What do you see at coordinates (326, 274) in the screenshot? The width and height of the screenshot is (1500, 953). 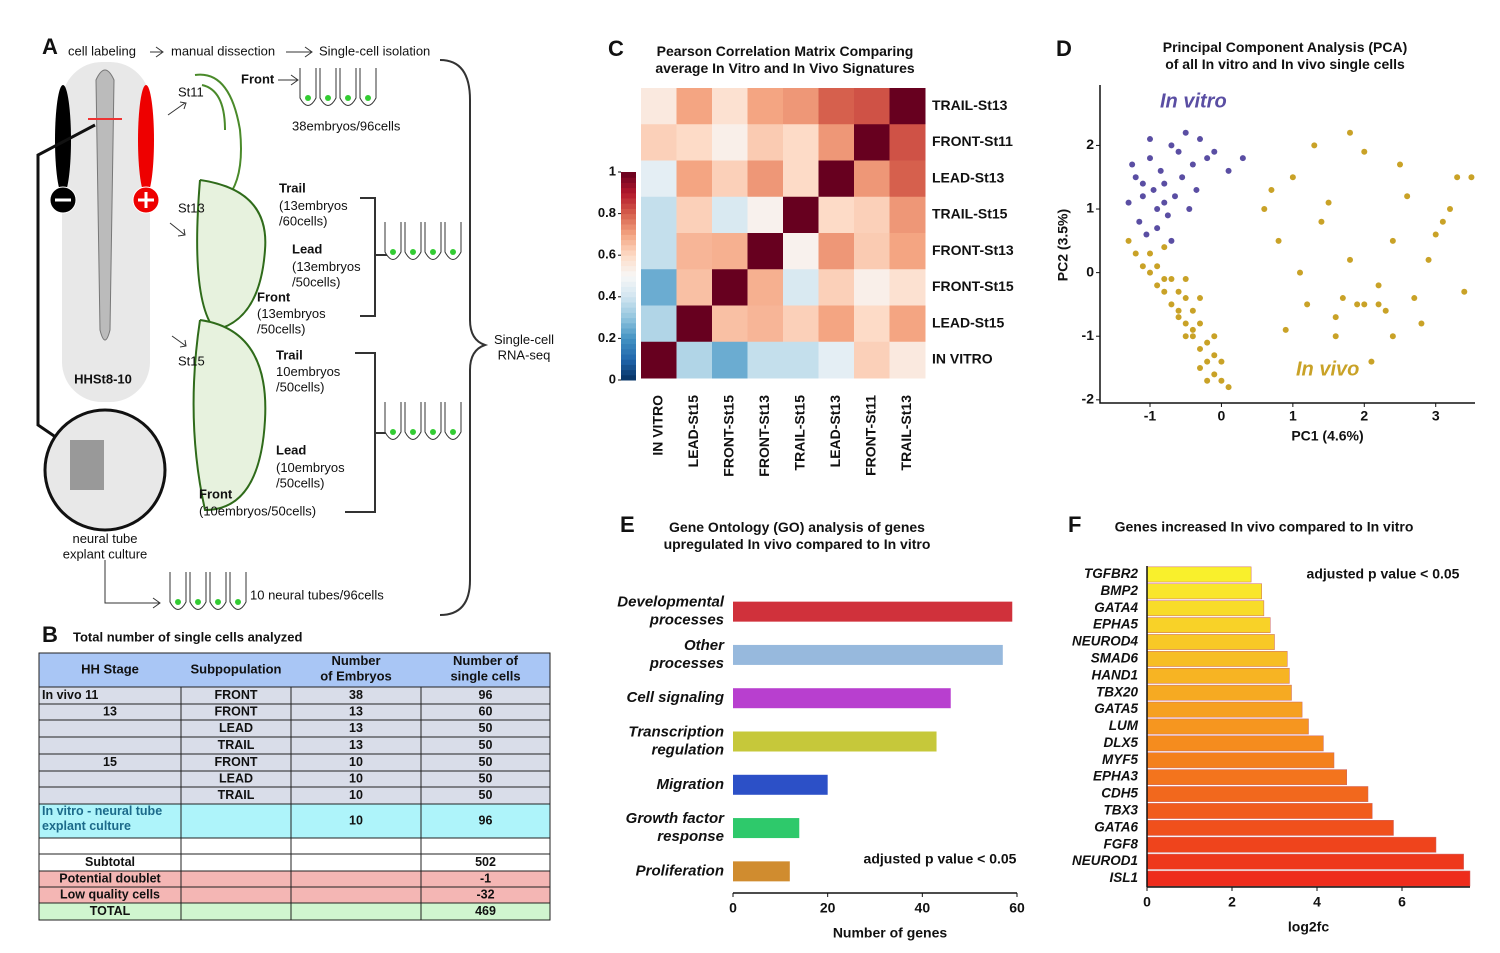 I see `diagram-label: (13embryos/50cells)` at bounding box center [326, 274].